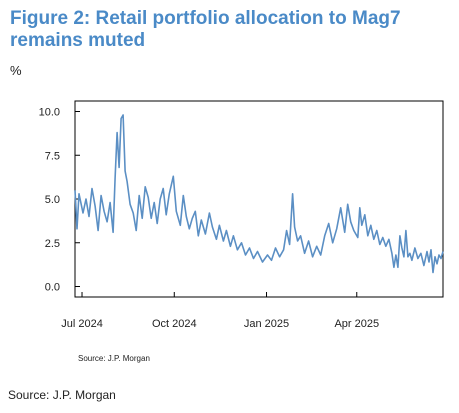 The image size is (459, 413). What do you see at coordinates (52, 156) in the screenshot?
I see `y-tick-label: 7.5` at bounding box center [52, 156].